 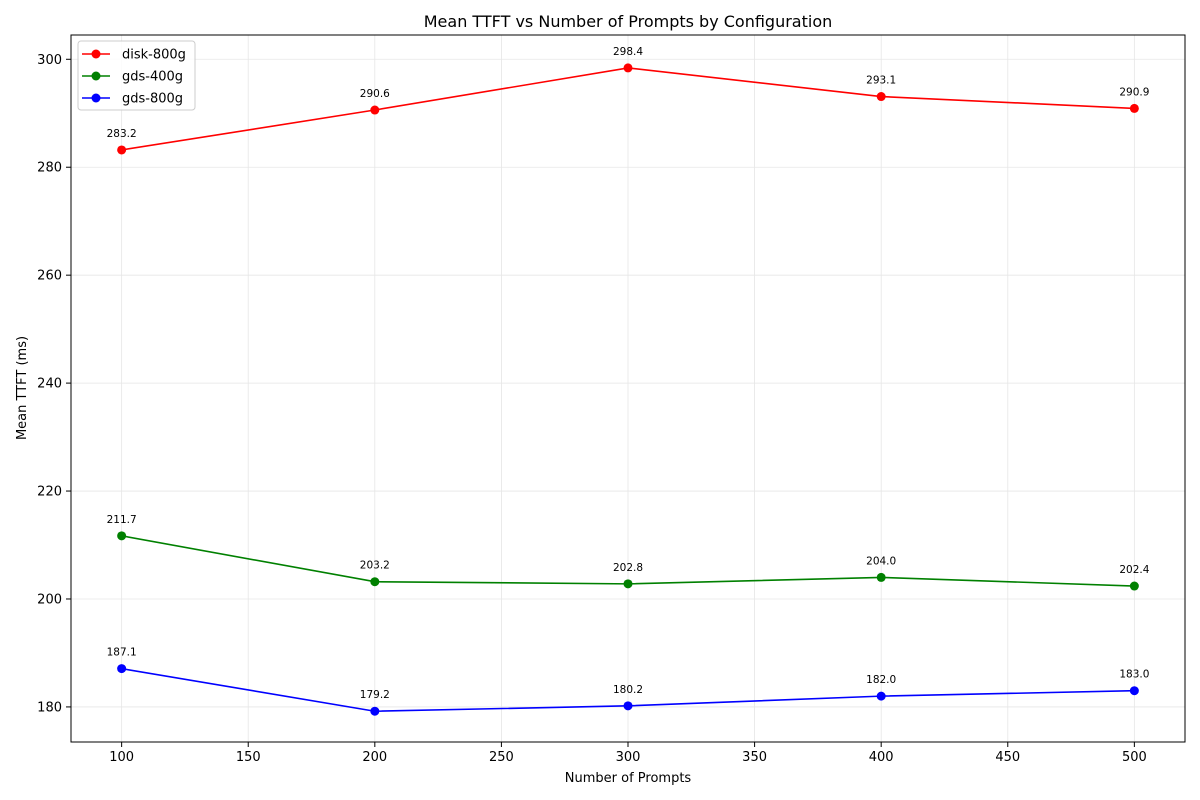 What do you see at coordinates (881, 81) in the screenshot?
I see `data-label: 293.1` at bounding box center [881, 81].